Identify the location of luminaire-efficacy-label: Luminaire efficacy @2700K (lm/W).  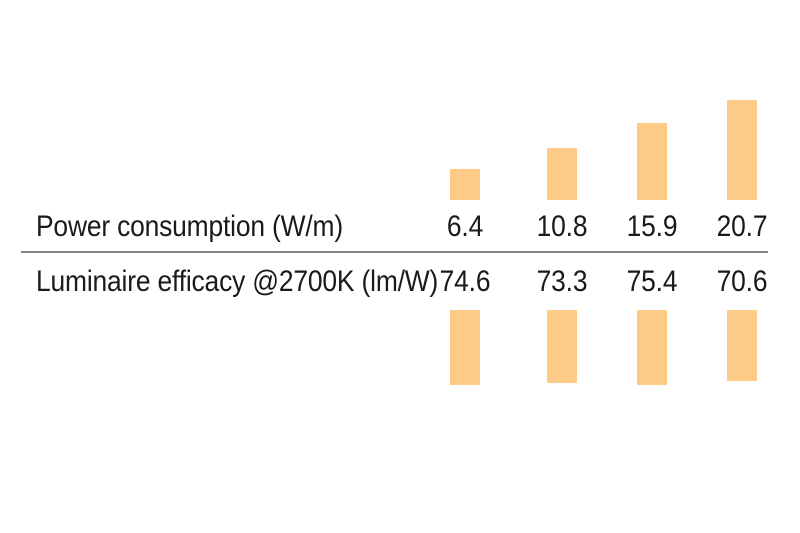
(237, 281).